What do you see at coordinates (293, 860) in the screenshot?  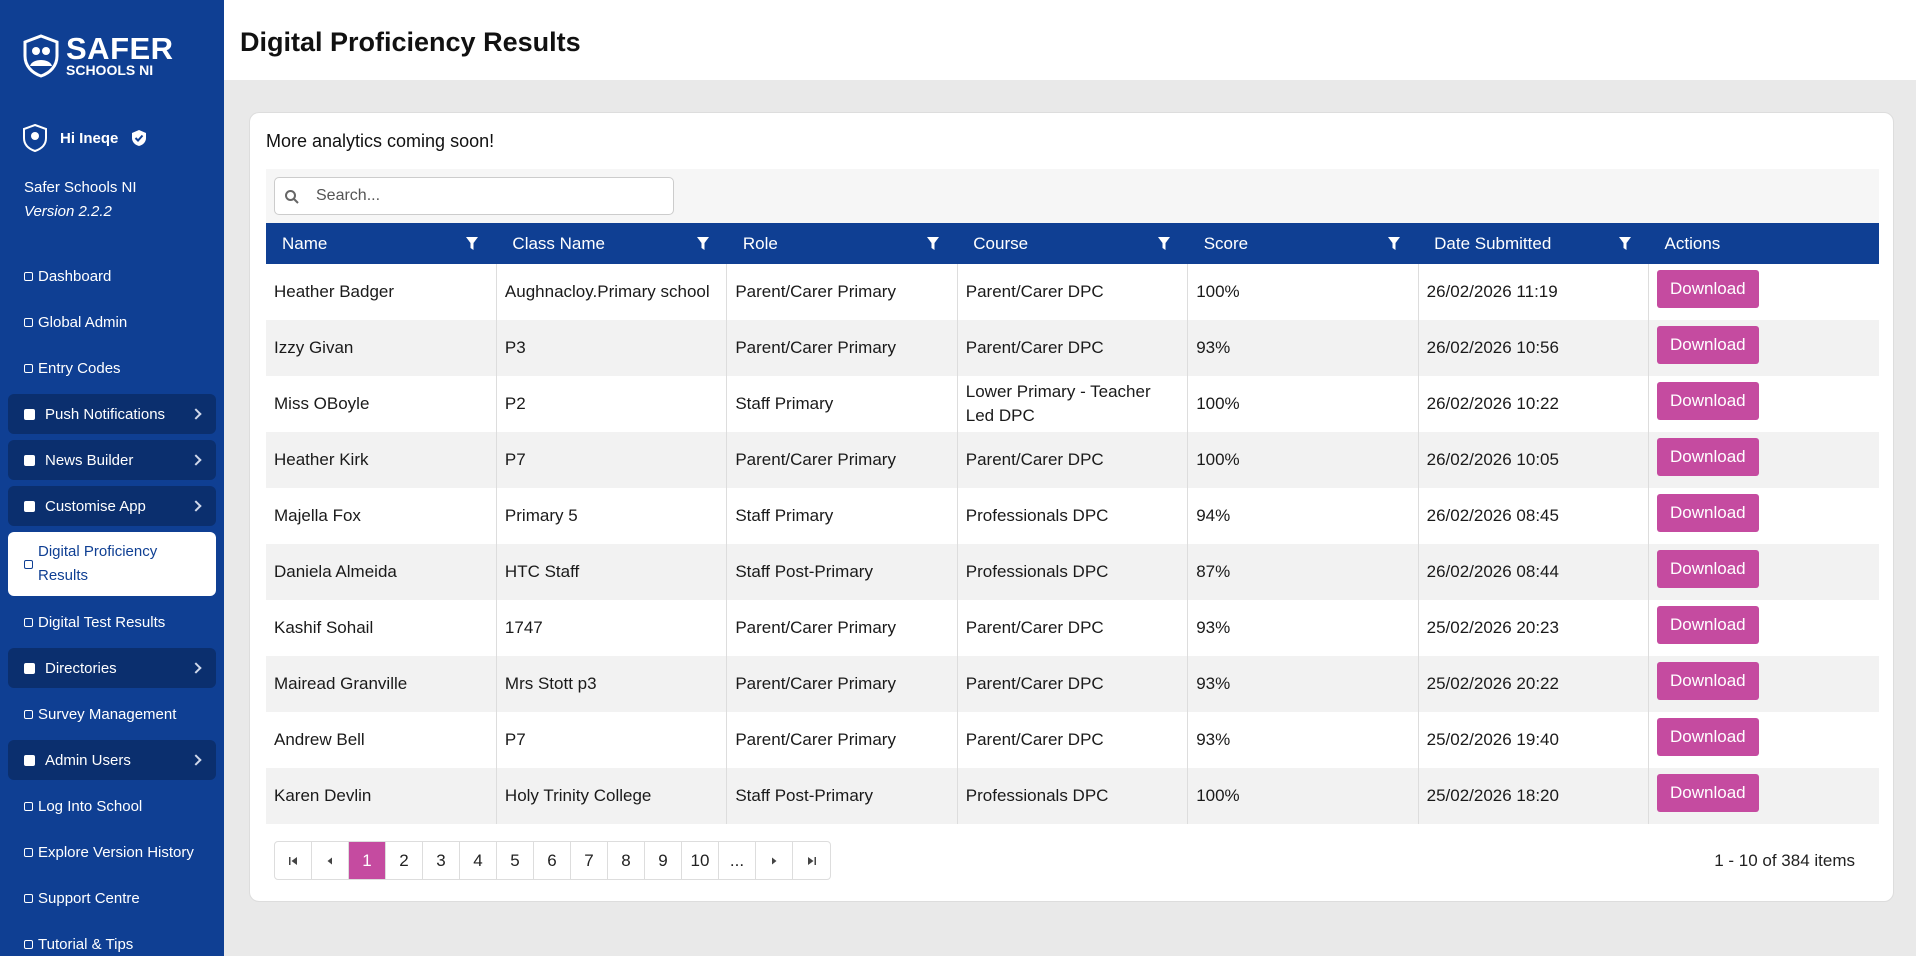 I see `first-page` at bounding box center [293, 860].